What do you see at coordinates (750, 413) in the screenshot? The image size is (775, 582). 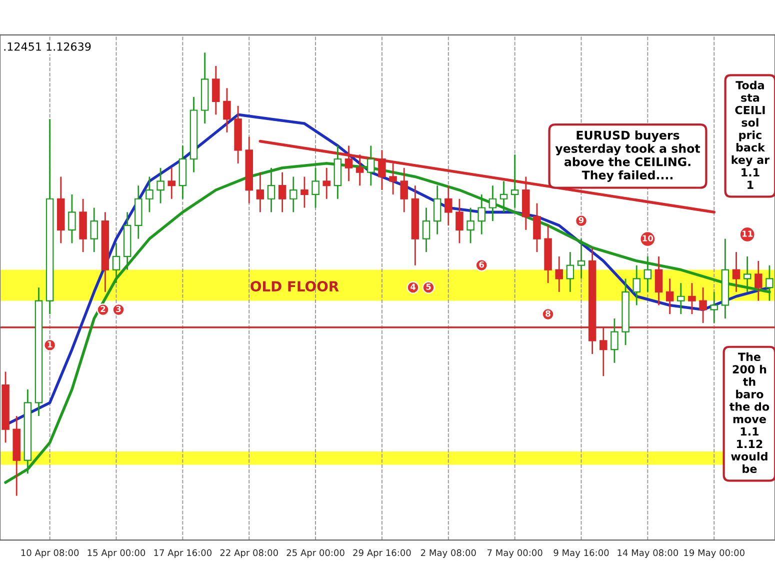 I see `text: The 200 h th baro the do move 1.1 1.12 would be` at bounding box center [750, 413].